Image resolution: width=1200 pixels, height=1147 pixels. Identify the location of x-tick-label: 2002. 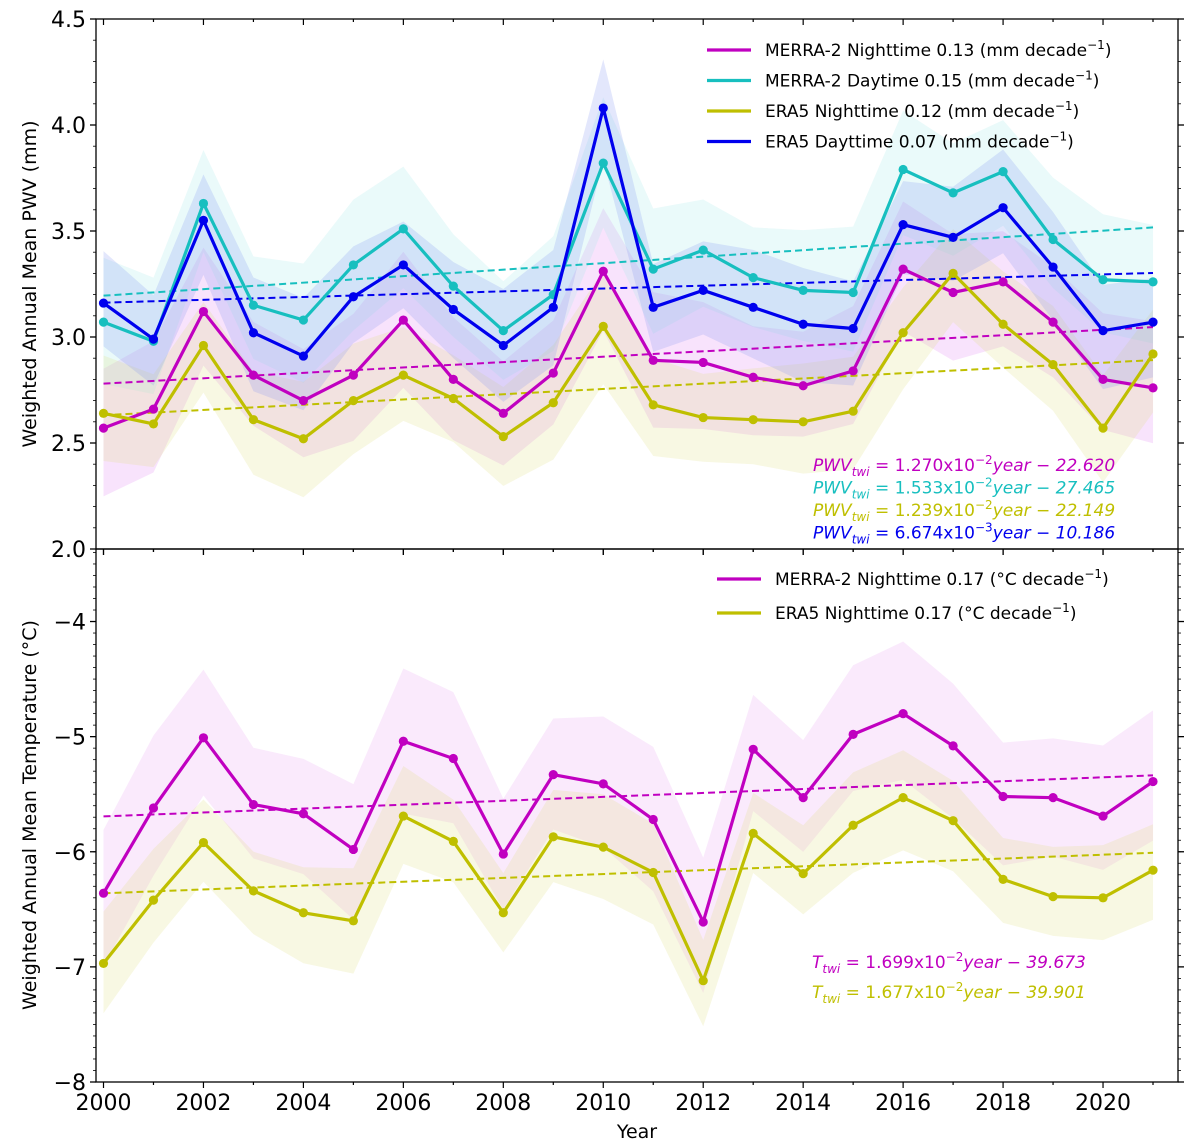
(203, 1103).